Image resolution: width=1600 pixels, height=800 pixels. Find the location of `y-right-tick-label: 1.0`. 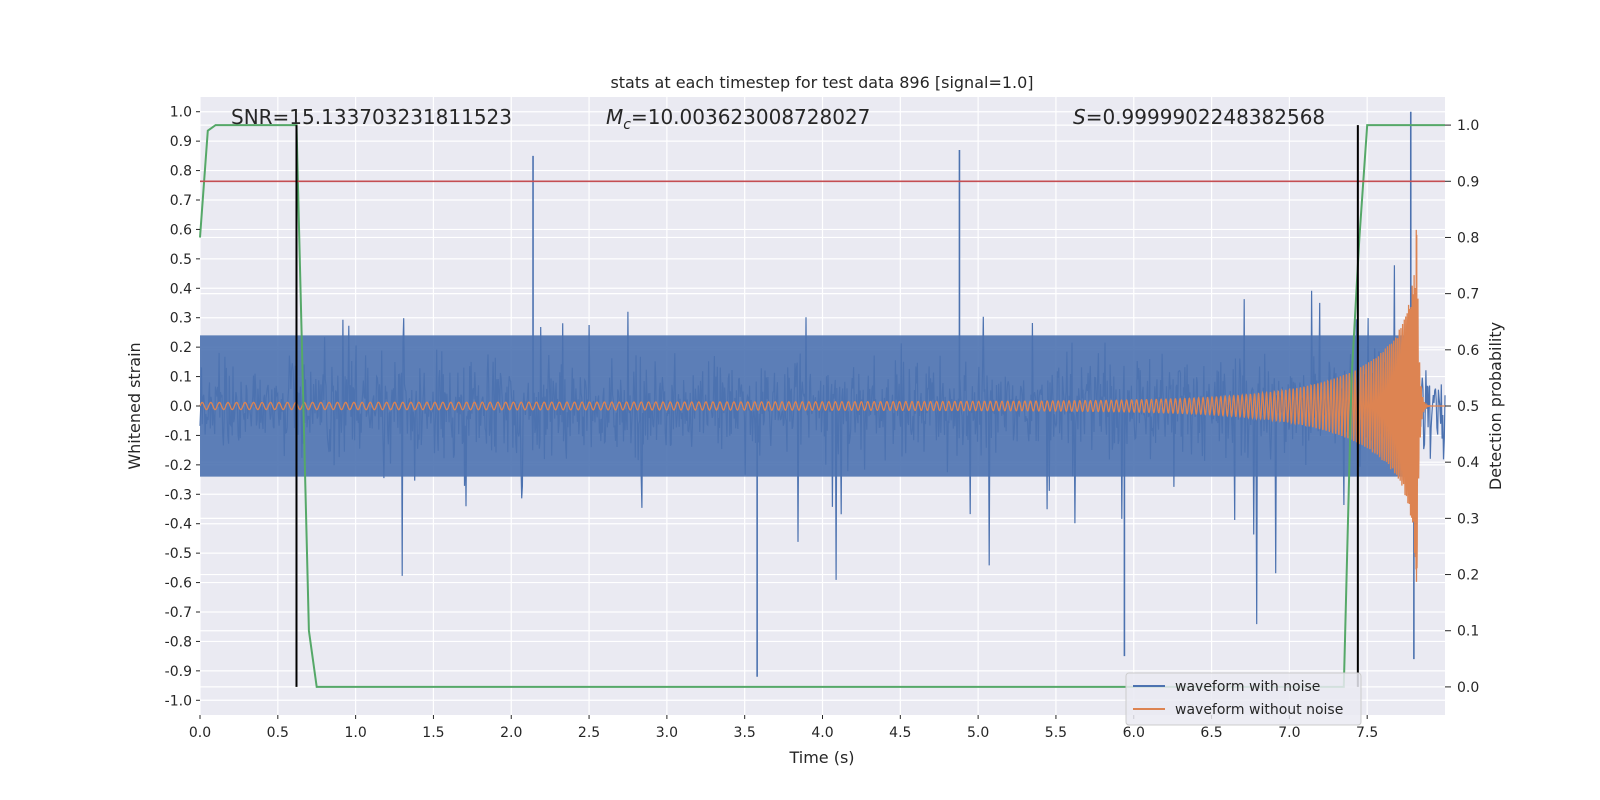

y-right-tick-label: 1.0 is located at coordinates (1468, 126).